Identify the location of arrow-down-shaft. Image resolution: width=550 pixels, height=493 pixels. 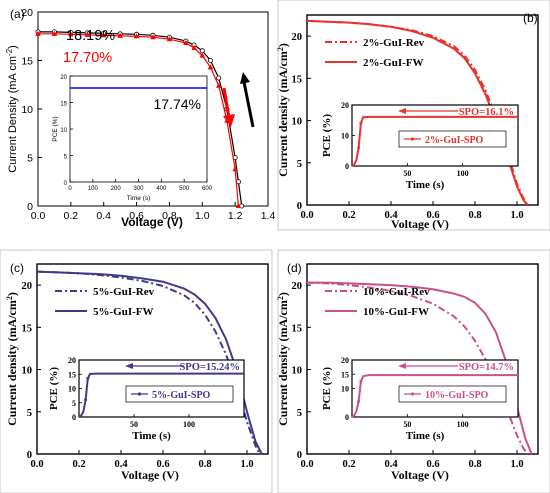
(226, 103).